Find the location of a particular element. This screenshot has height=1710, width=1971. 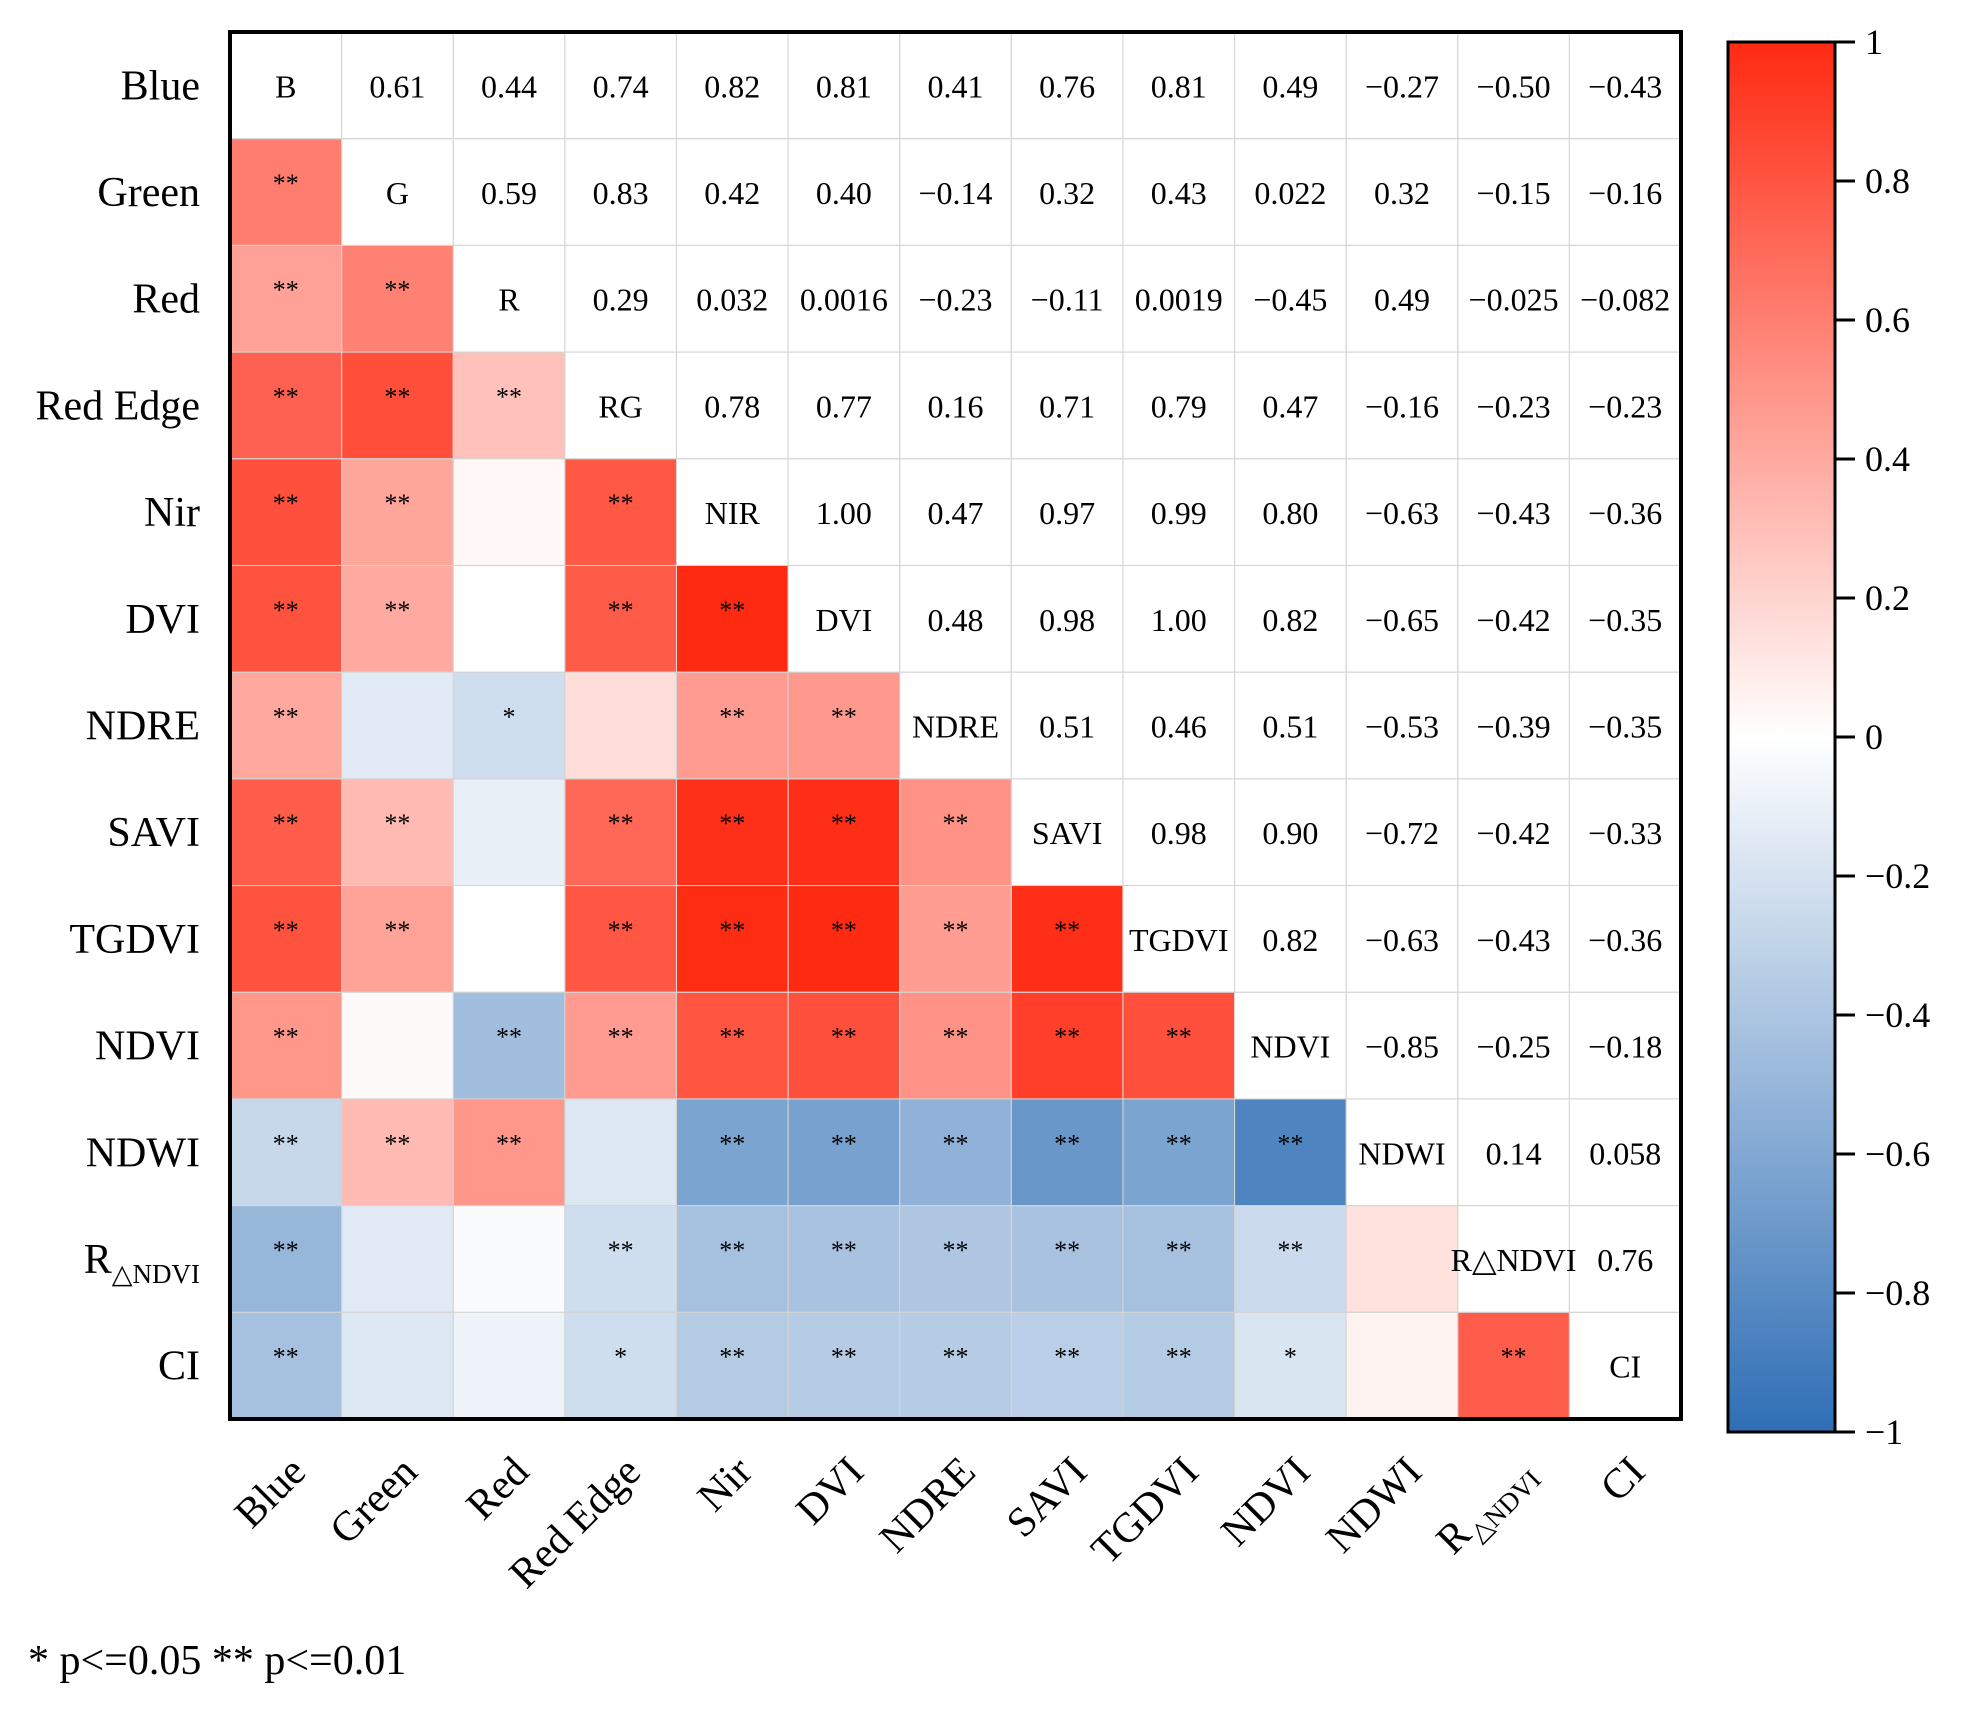

colorbar-tick-label: 0 is located at coordinates (1874, 737).